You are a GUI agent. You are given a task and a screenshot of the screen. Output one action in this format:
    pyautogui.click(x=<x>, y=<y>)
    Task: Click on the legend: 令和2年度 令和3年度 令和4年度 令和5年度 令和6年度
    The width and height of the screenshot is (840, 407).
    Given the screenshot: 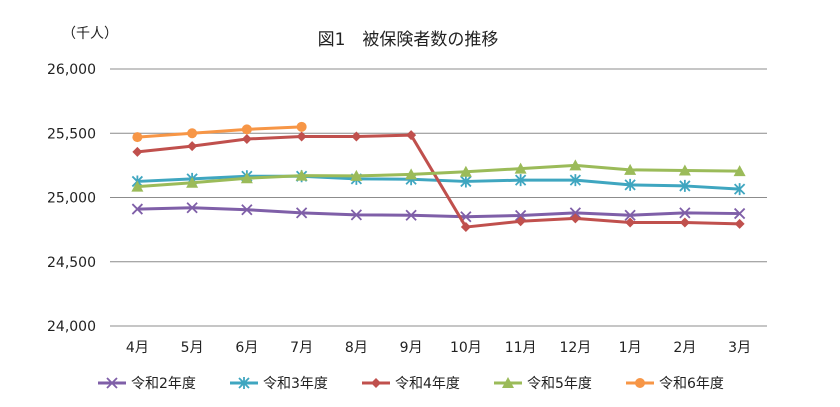 What is the action you would take?
    pyautogui.click(x=411, y=384)
    